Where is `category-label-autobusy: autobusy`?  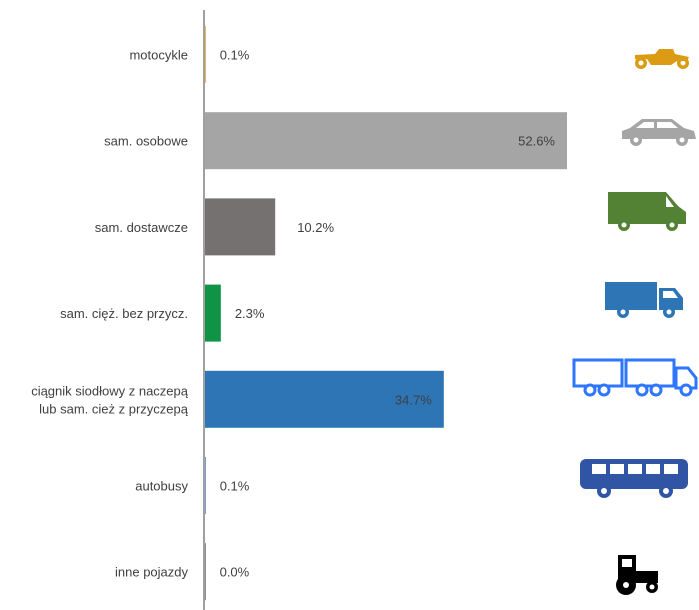
category-label-autobusy: autobusy is located at coordinates (161, 486).